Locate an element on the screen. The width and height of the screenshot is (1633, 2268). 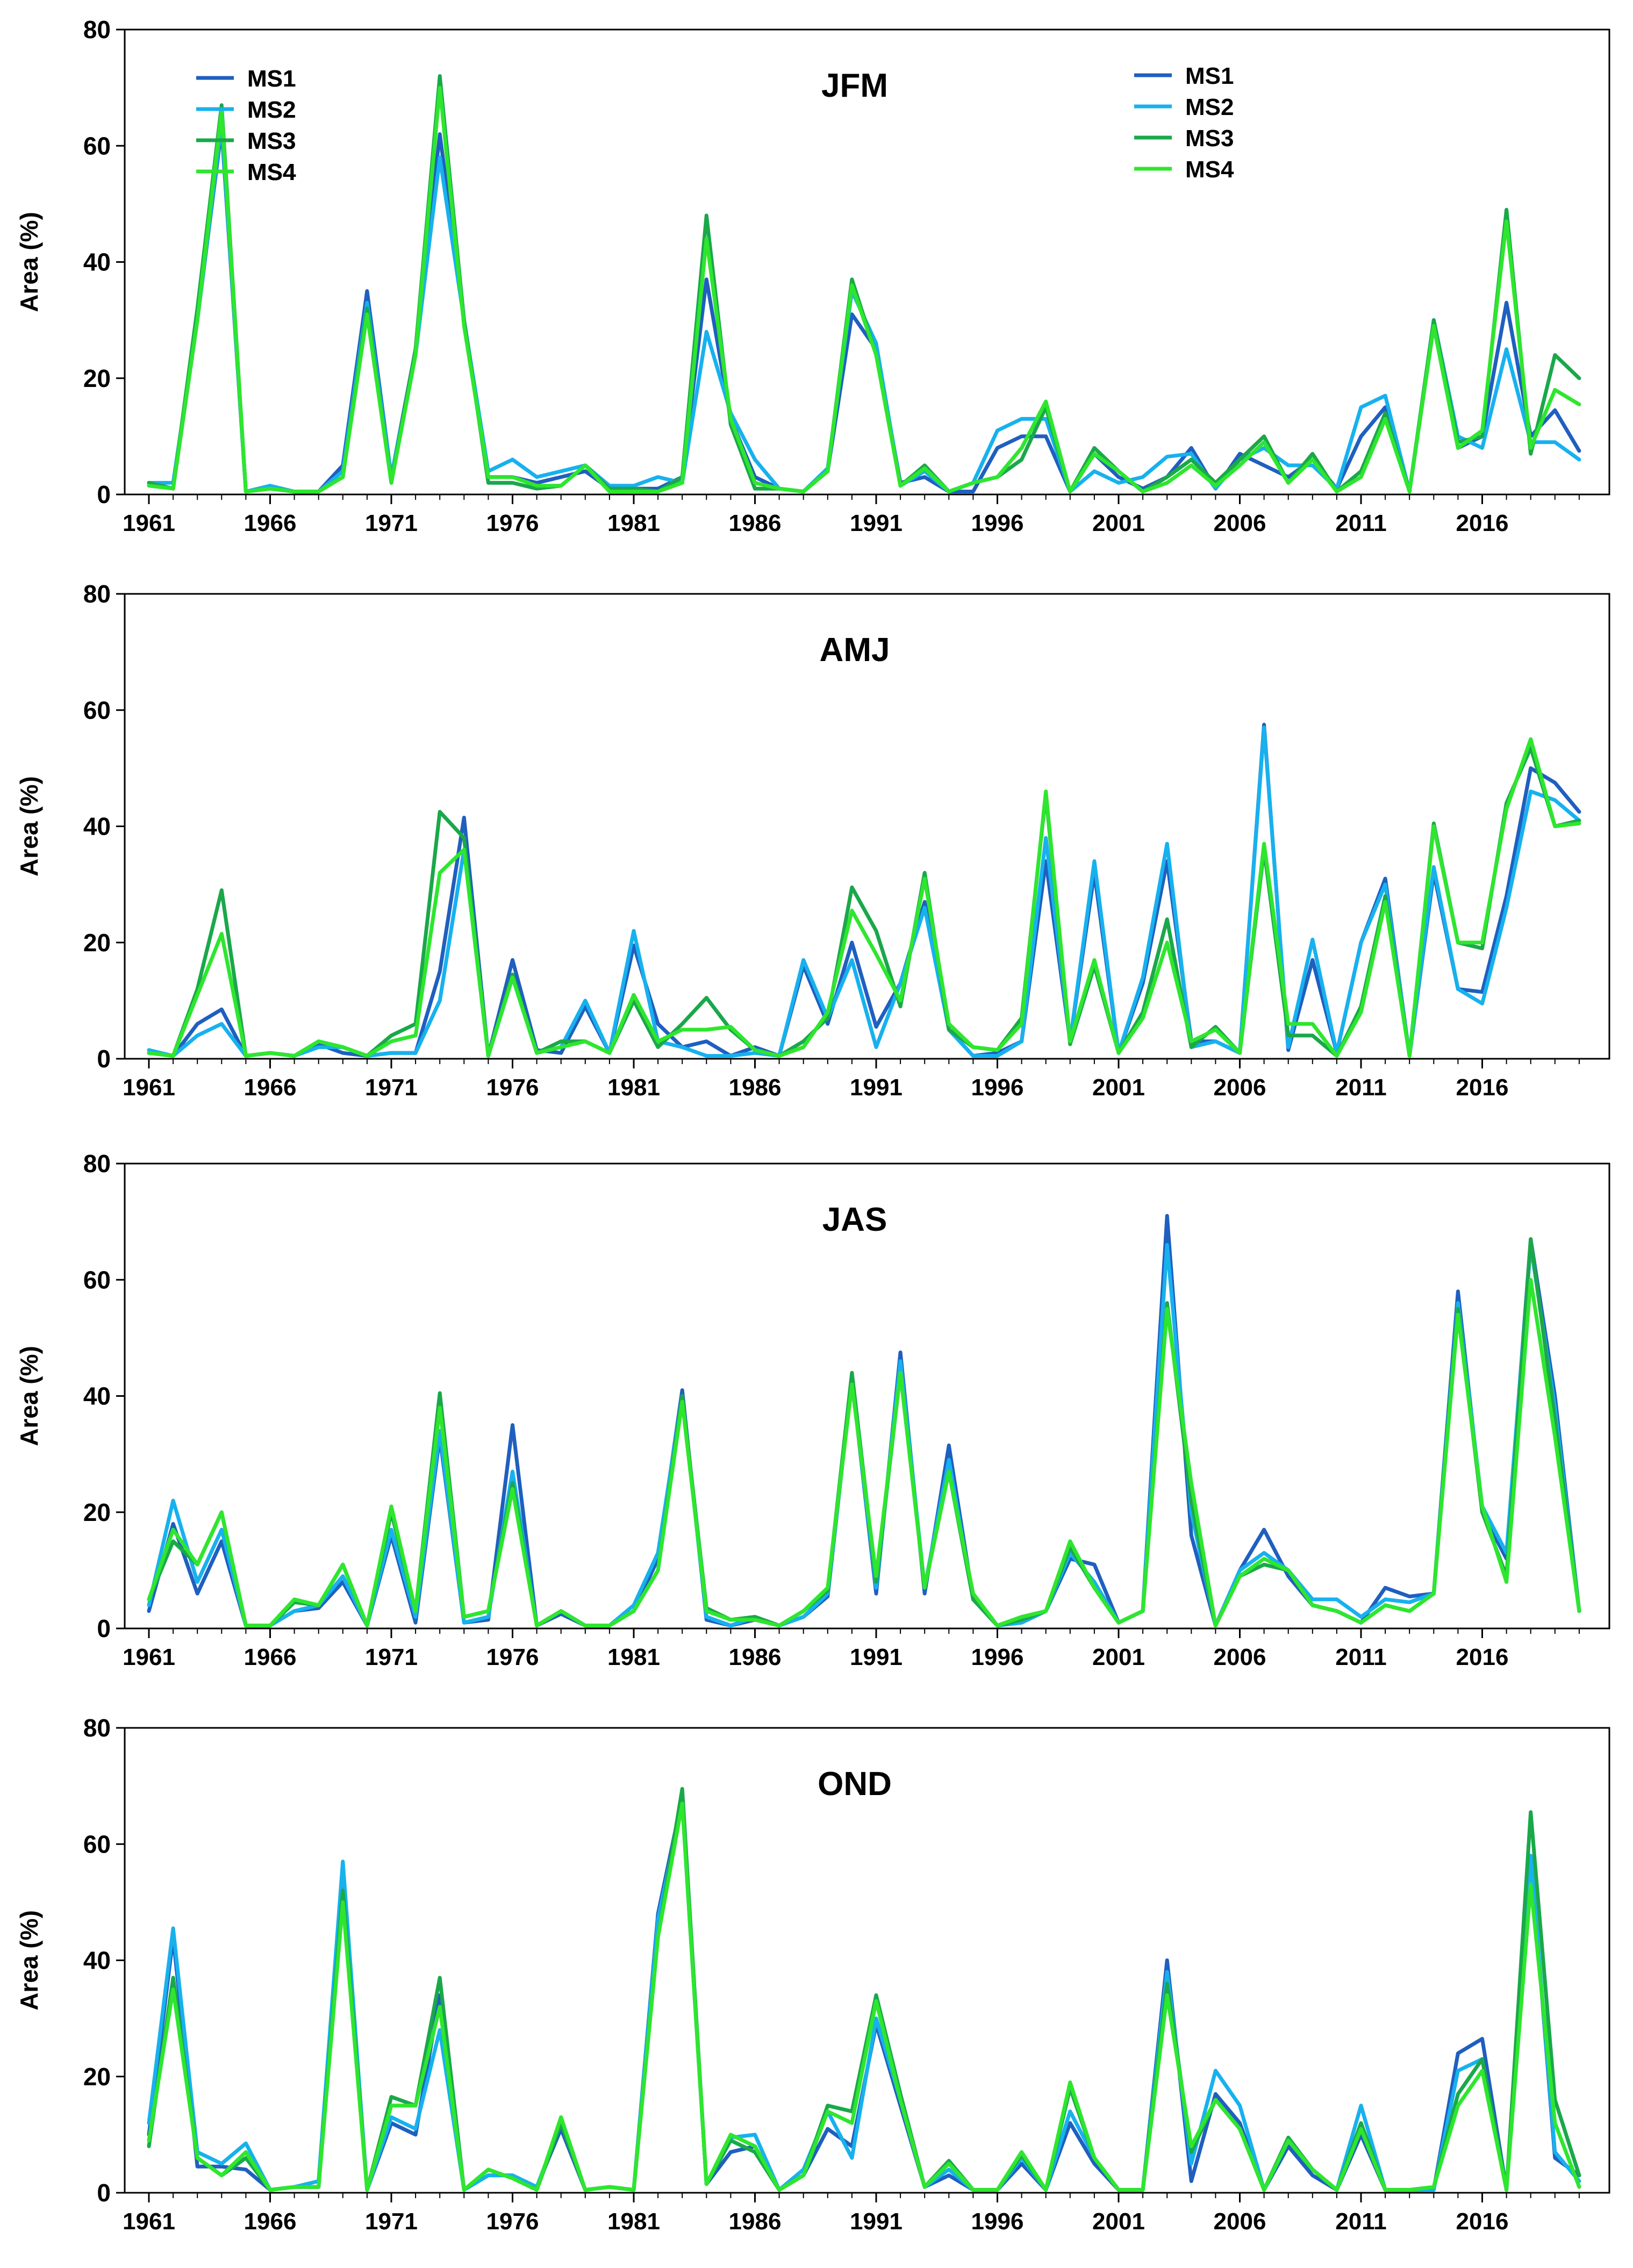
chart-title: JAS is located at coordinates (854, 1219).